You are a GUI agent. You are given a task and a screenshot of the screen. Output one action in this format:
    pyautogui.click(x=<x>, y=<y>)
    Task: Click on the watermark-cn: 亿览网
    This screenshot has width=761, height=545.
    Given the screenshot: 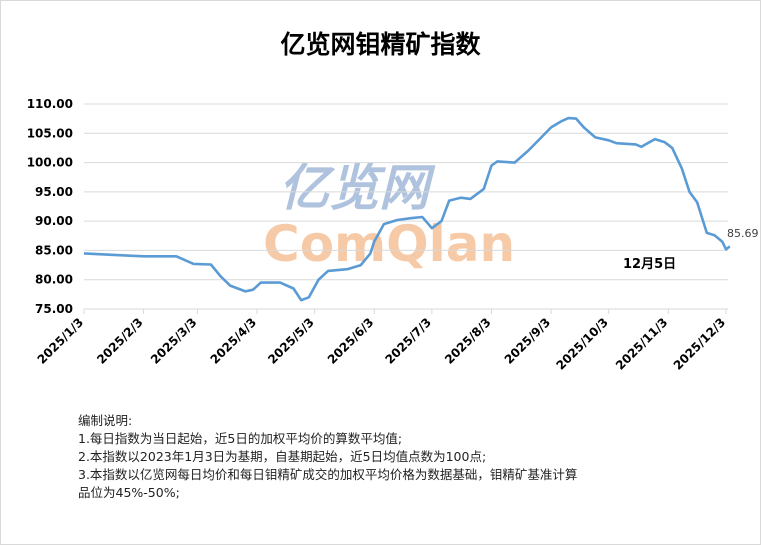 What is the action you would take?
    pyautogui.click(x=357, y=188)
    